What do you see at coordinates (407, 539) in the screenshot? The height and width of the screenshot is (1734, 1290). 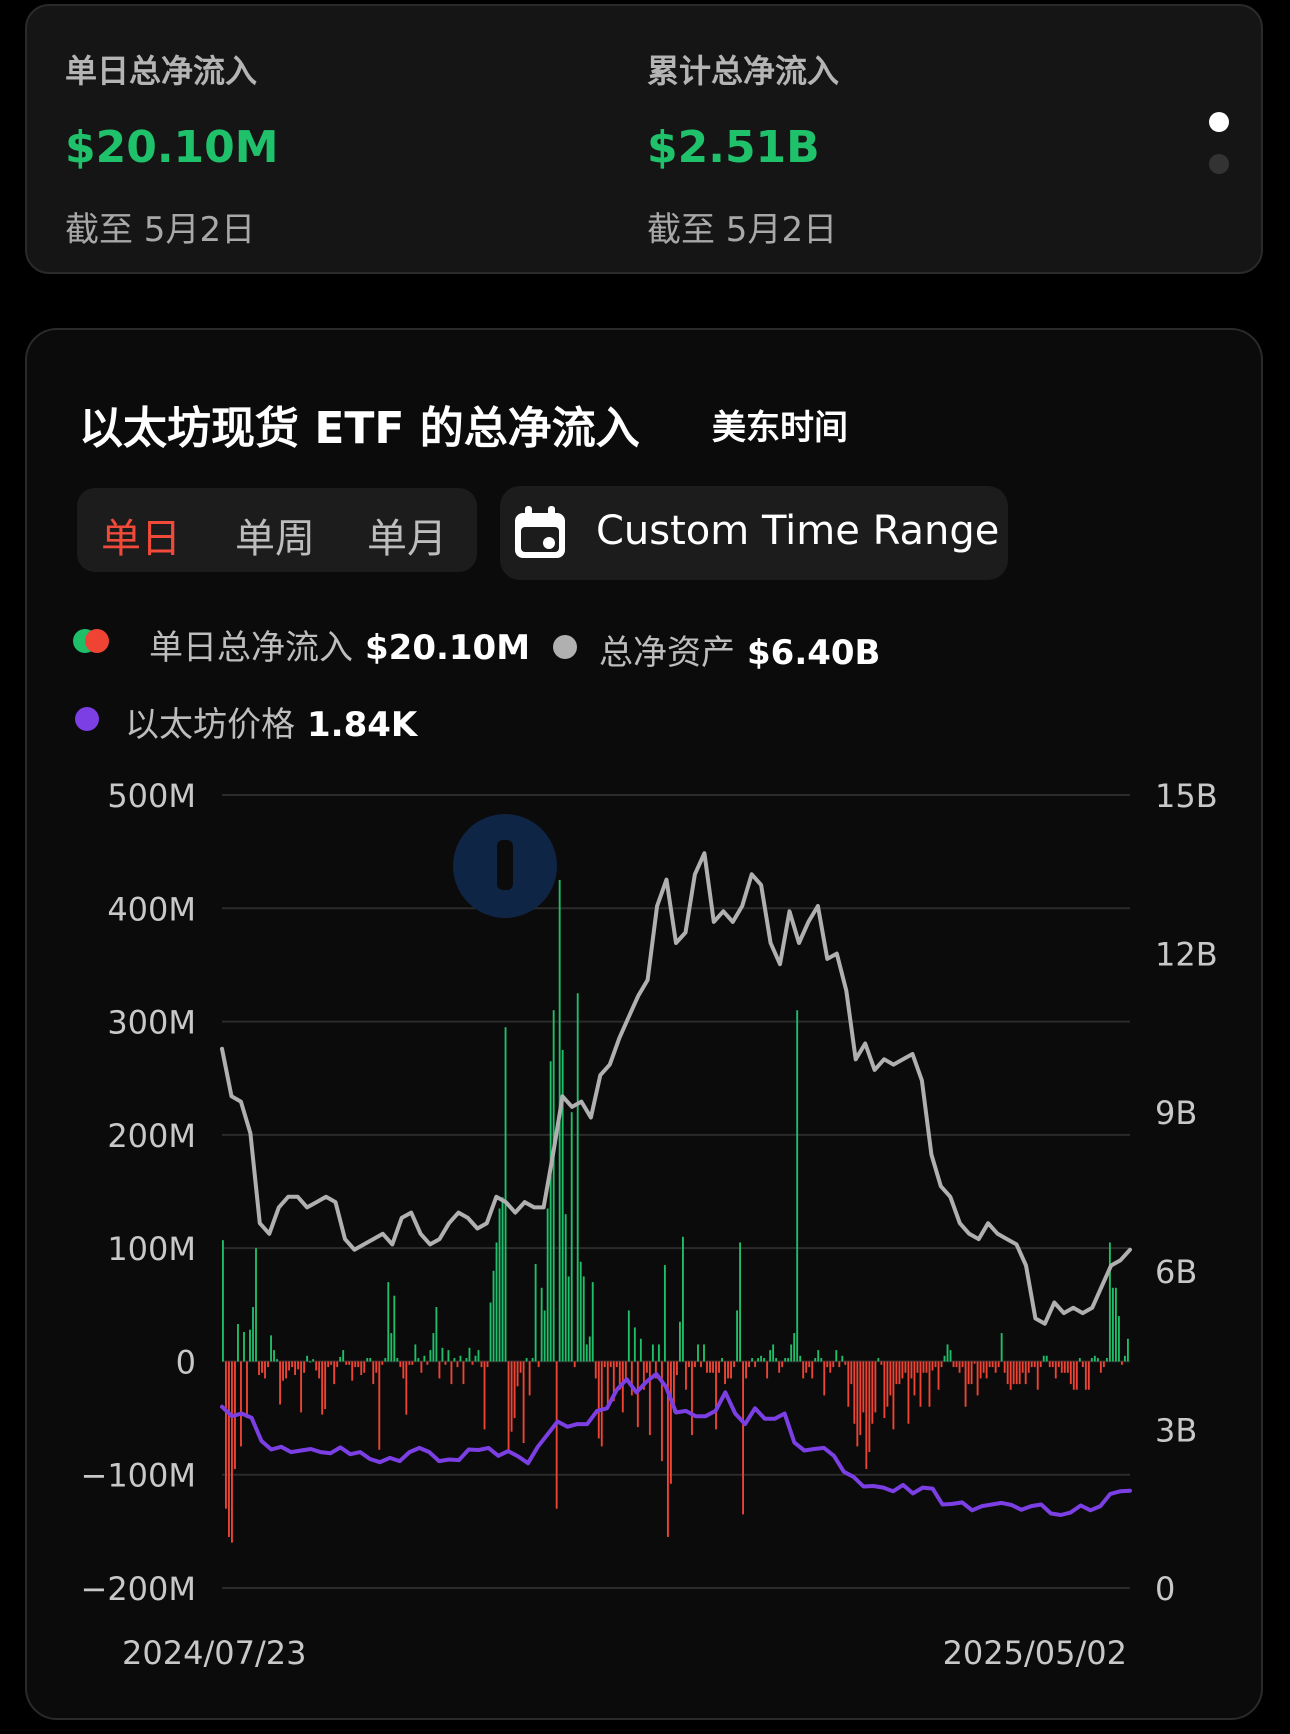 I see `tab-monthly: 单月` at bounding box center [407, 539].